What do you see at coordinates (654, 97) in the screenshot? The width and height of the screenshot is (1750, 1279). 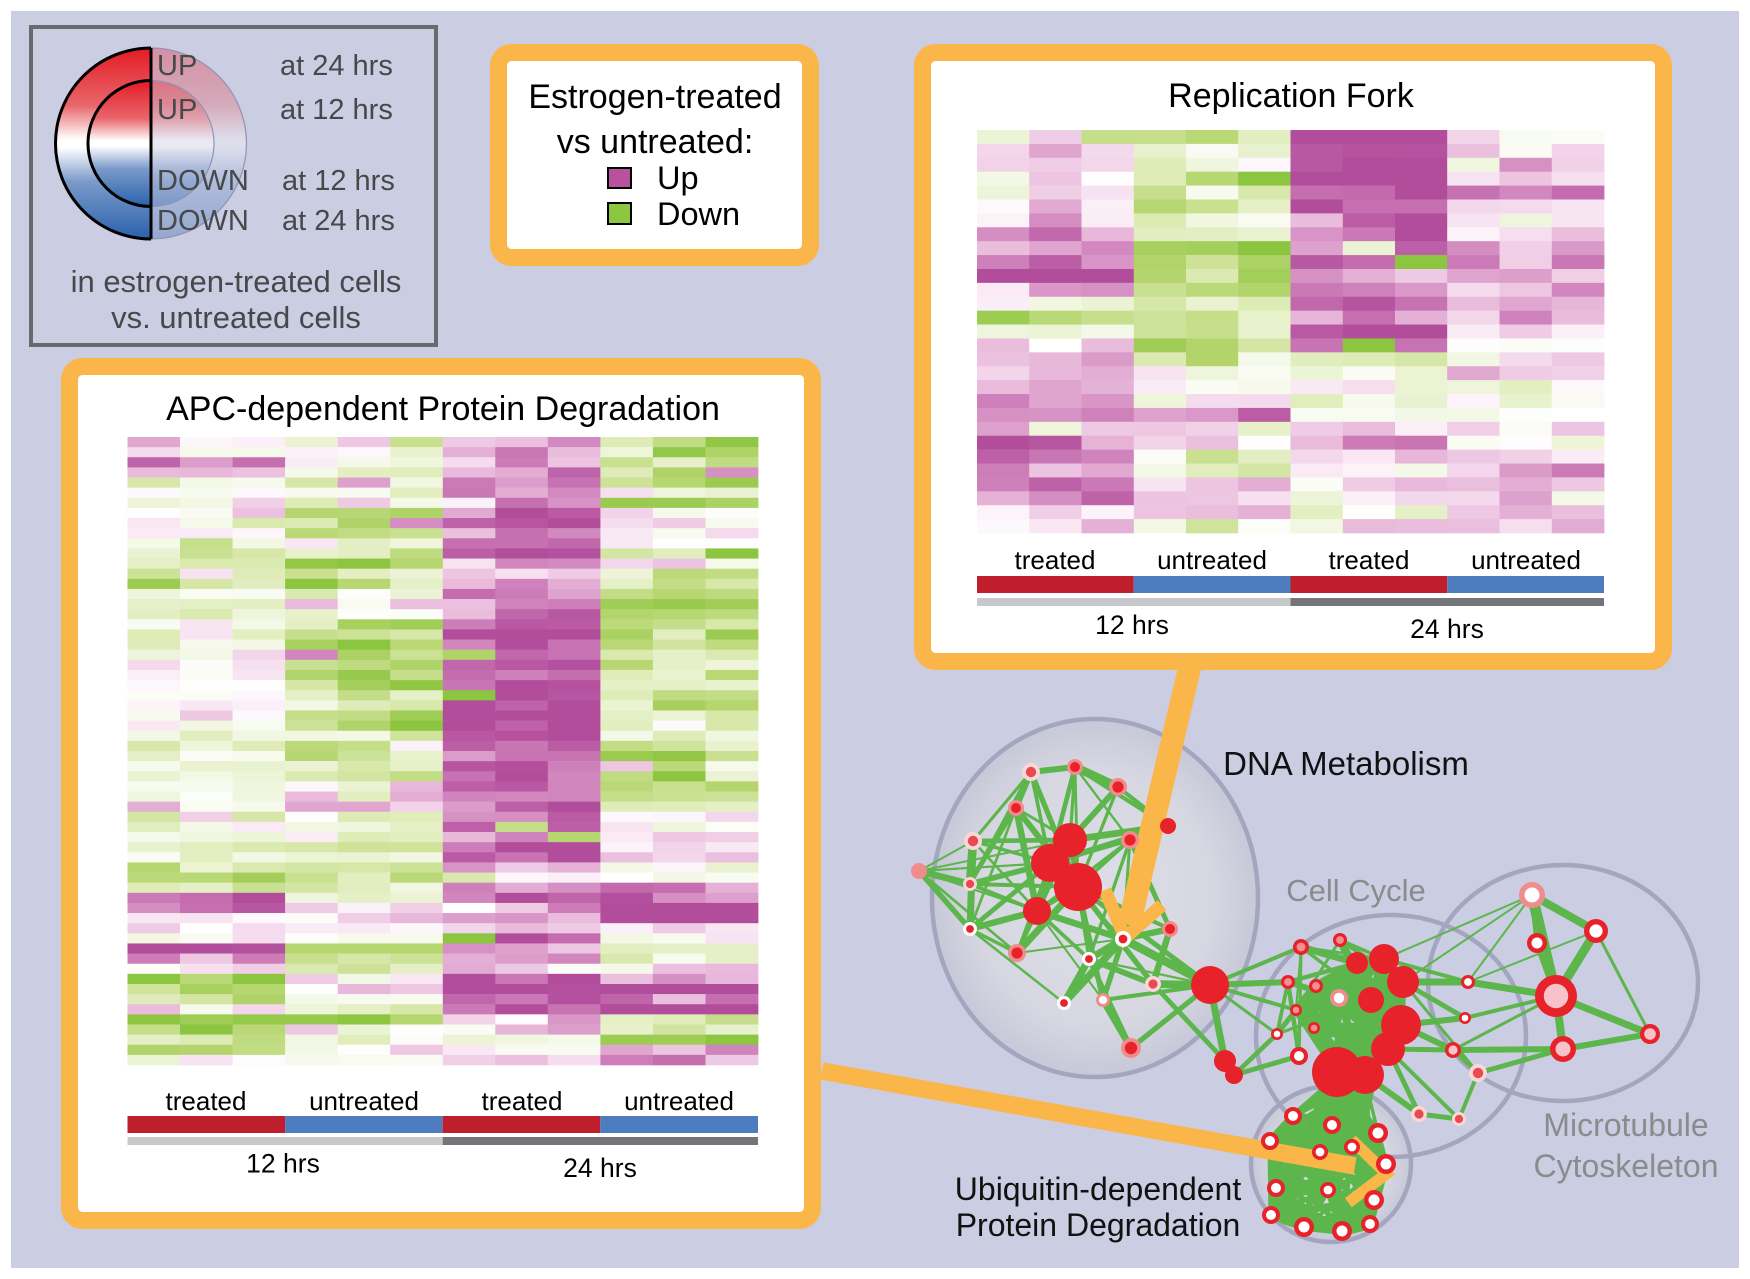 I see `svg-text: Estrogen-treated` at bounding box center [654, 97].